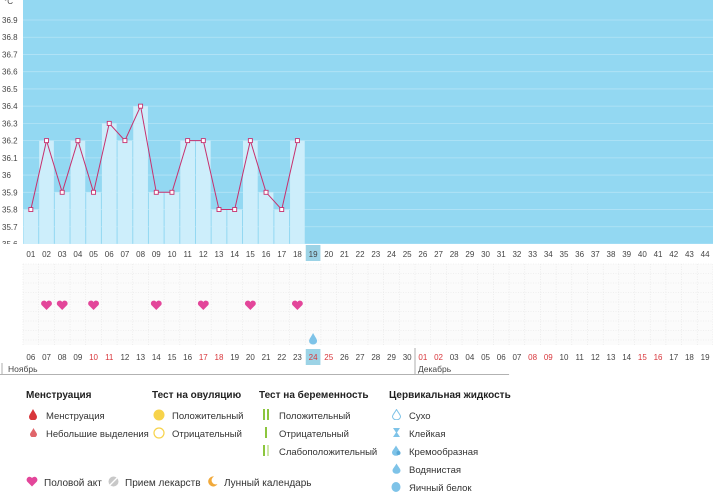 The image size is (713, 497). Describe the element at coordinates (611, 254) in the screenshot. I see `cycle-day-label: 38` at that location.